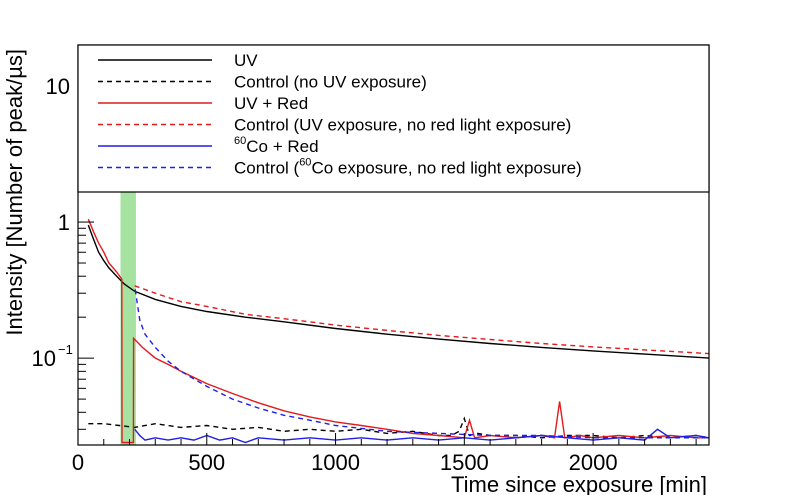 The width and height of the screenshot is (789, 495). I want to click on legend-label-2: Control (no UV exposure), so click(330, 82).